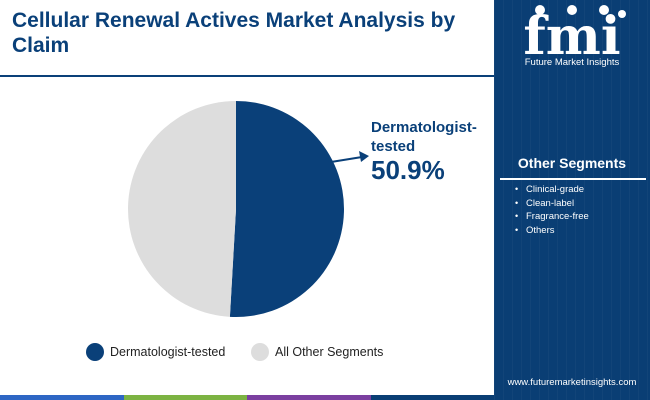 This screenshot has width=650, height=400. What do you see at coordinates (287, 209) in the screenshot?
I see `pie-slice-dermatologist-tested` at bounding box center [287, 209].